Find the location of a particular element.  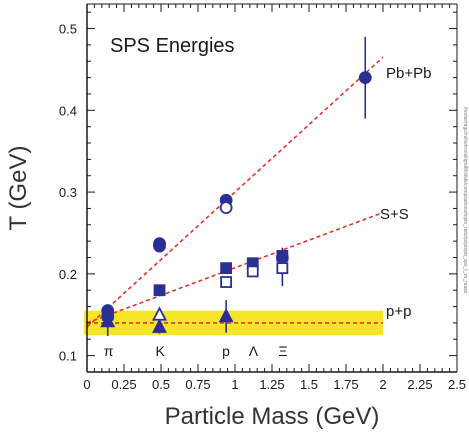

particle-label: Λ is located at coordinates (254, 351).